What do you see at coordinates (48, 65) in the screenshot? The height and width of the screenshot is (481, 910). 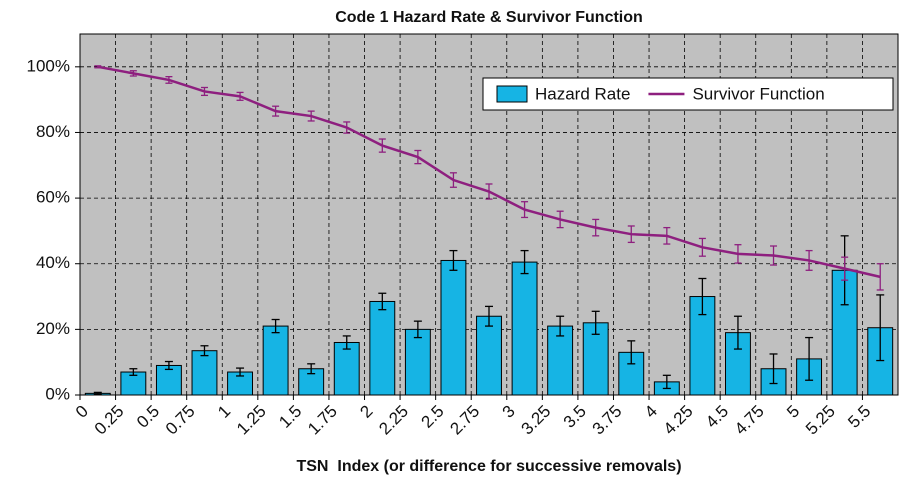 I see `y-tick-label: 100%` at bounding box center [48, 65].